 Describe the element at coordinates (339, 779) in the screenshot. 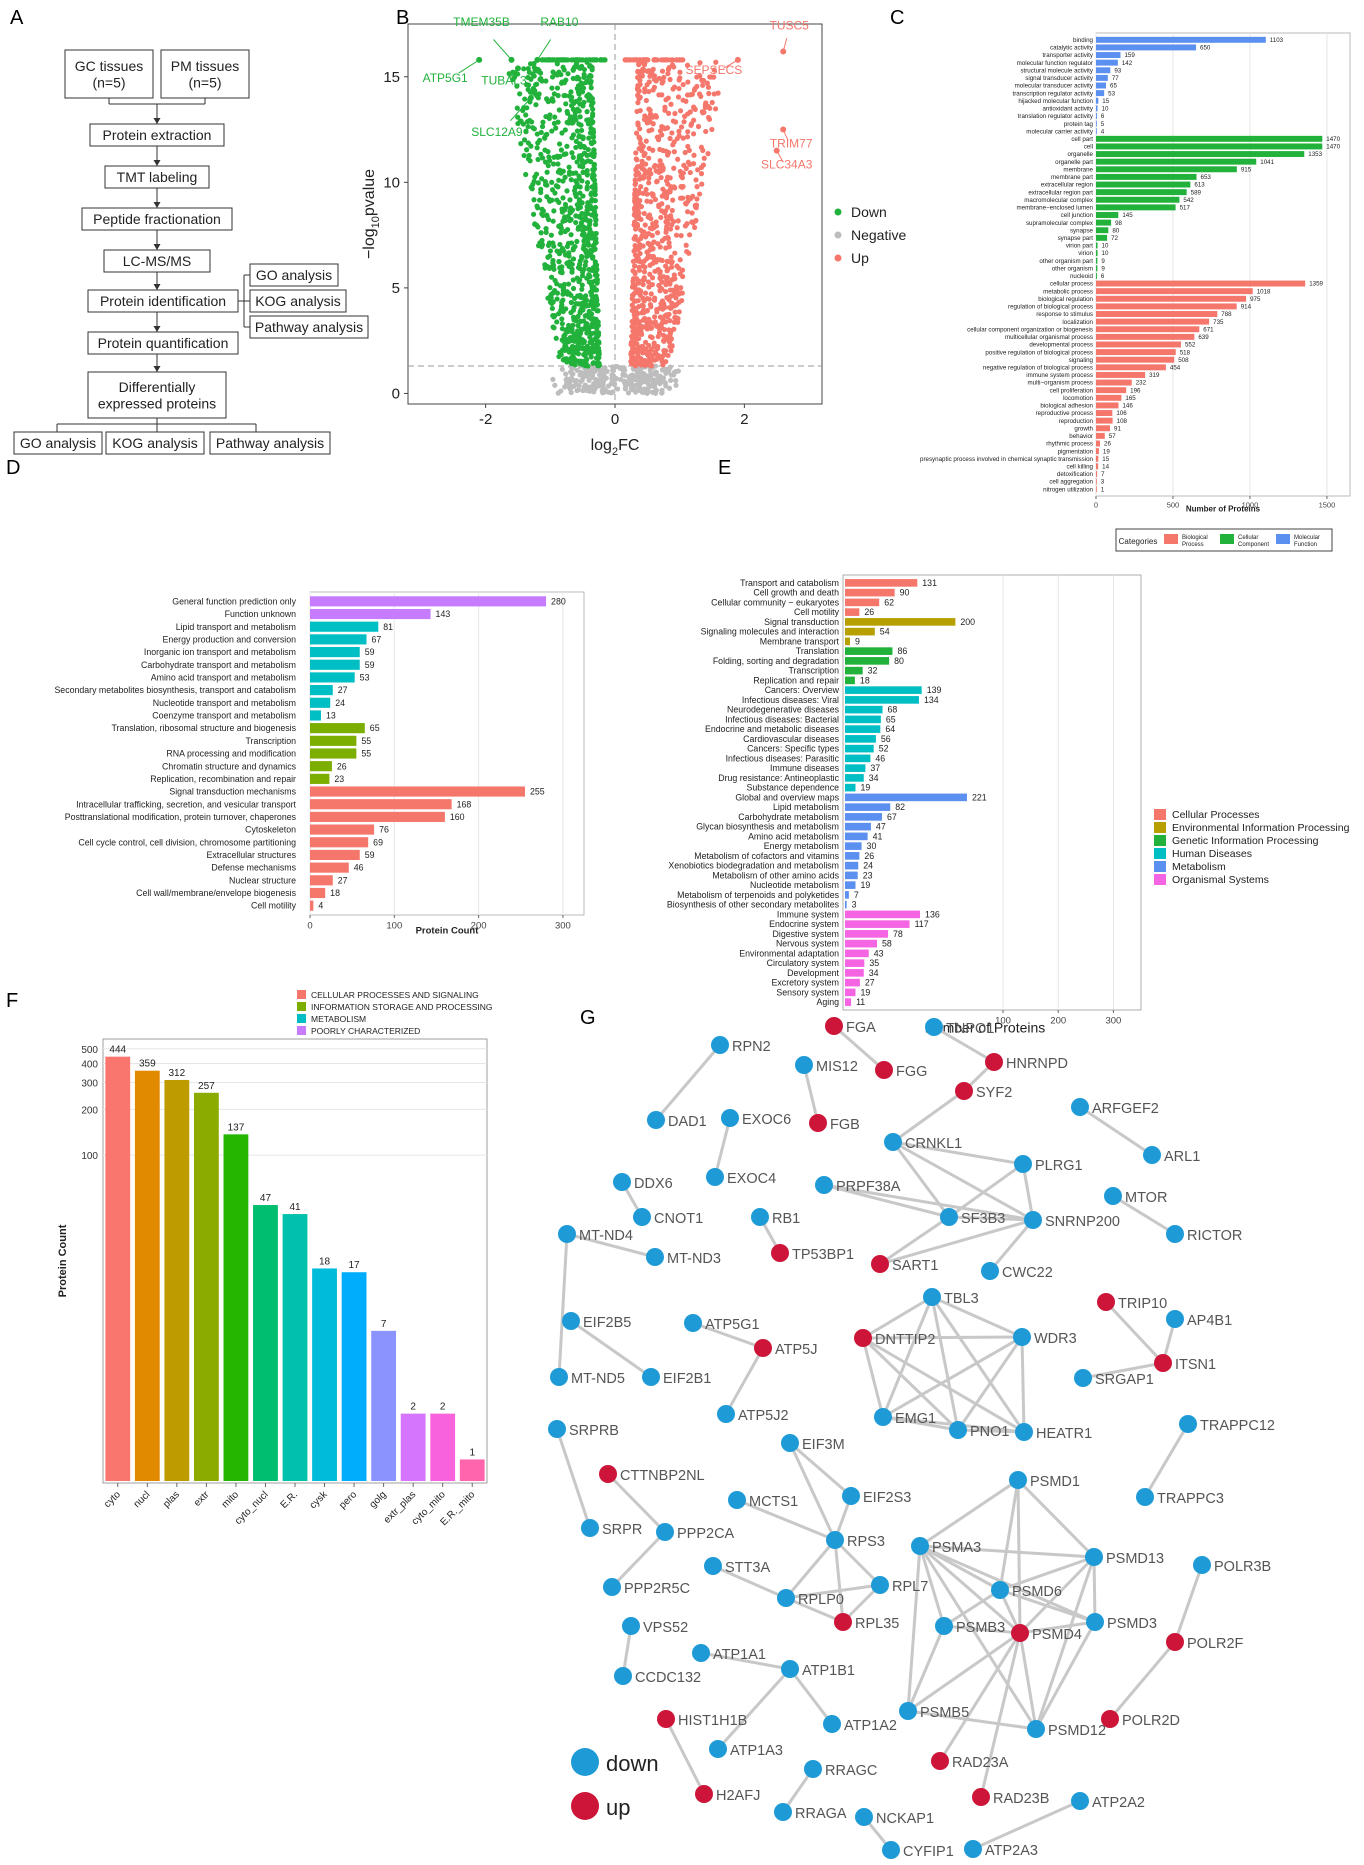

I see `value-label: 23` at that location.